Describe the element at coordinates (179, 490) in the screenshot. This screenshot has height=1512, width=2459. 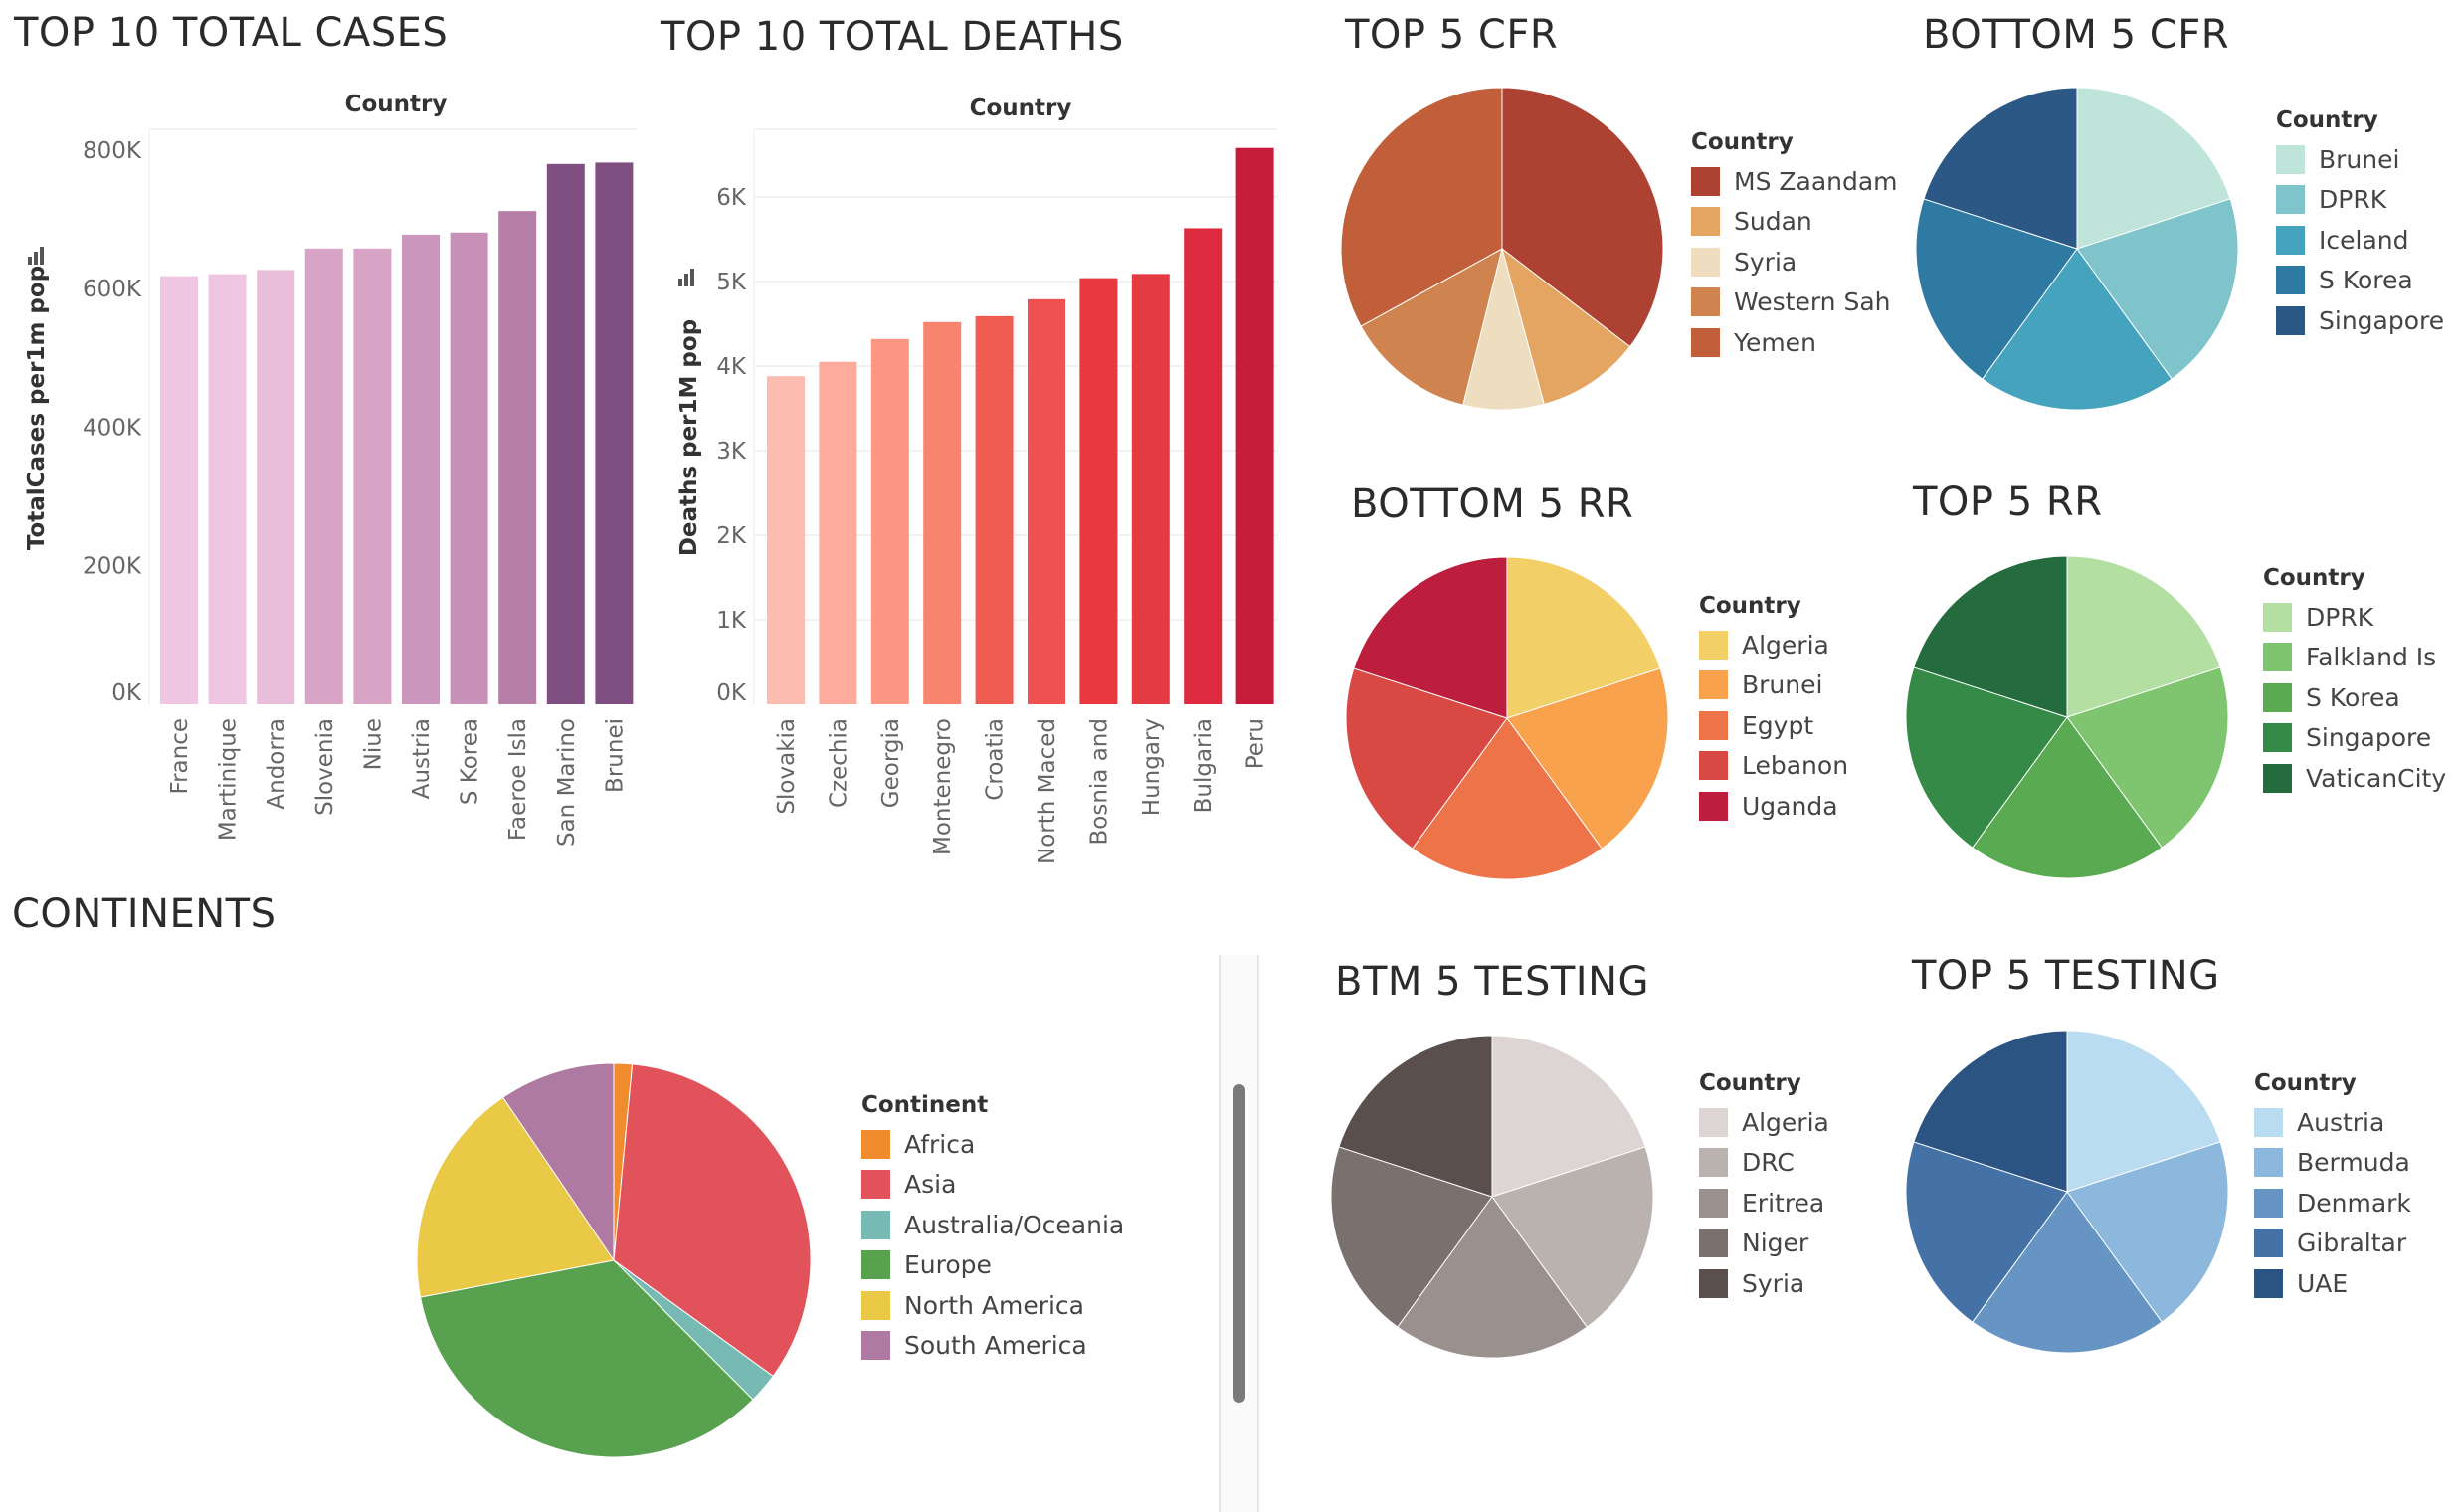
I see `bar-france` at that location.